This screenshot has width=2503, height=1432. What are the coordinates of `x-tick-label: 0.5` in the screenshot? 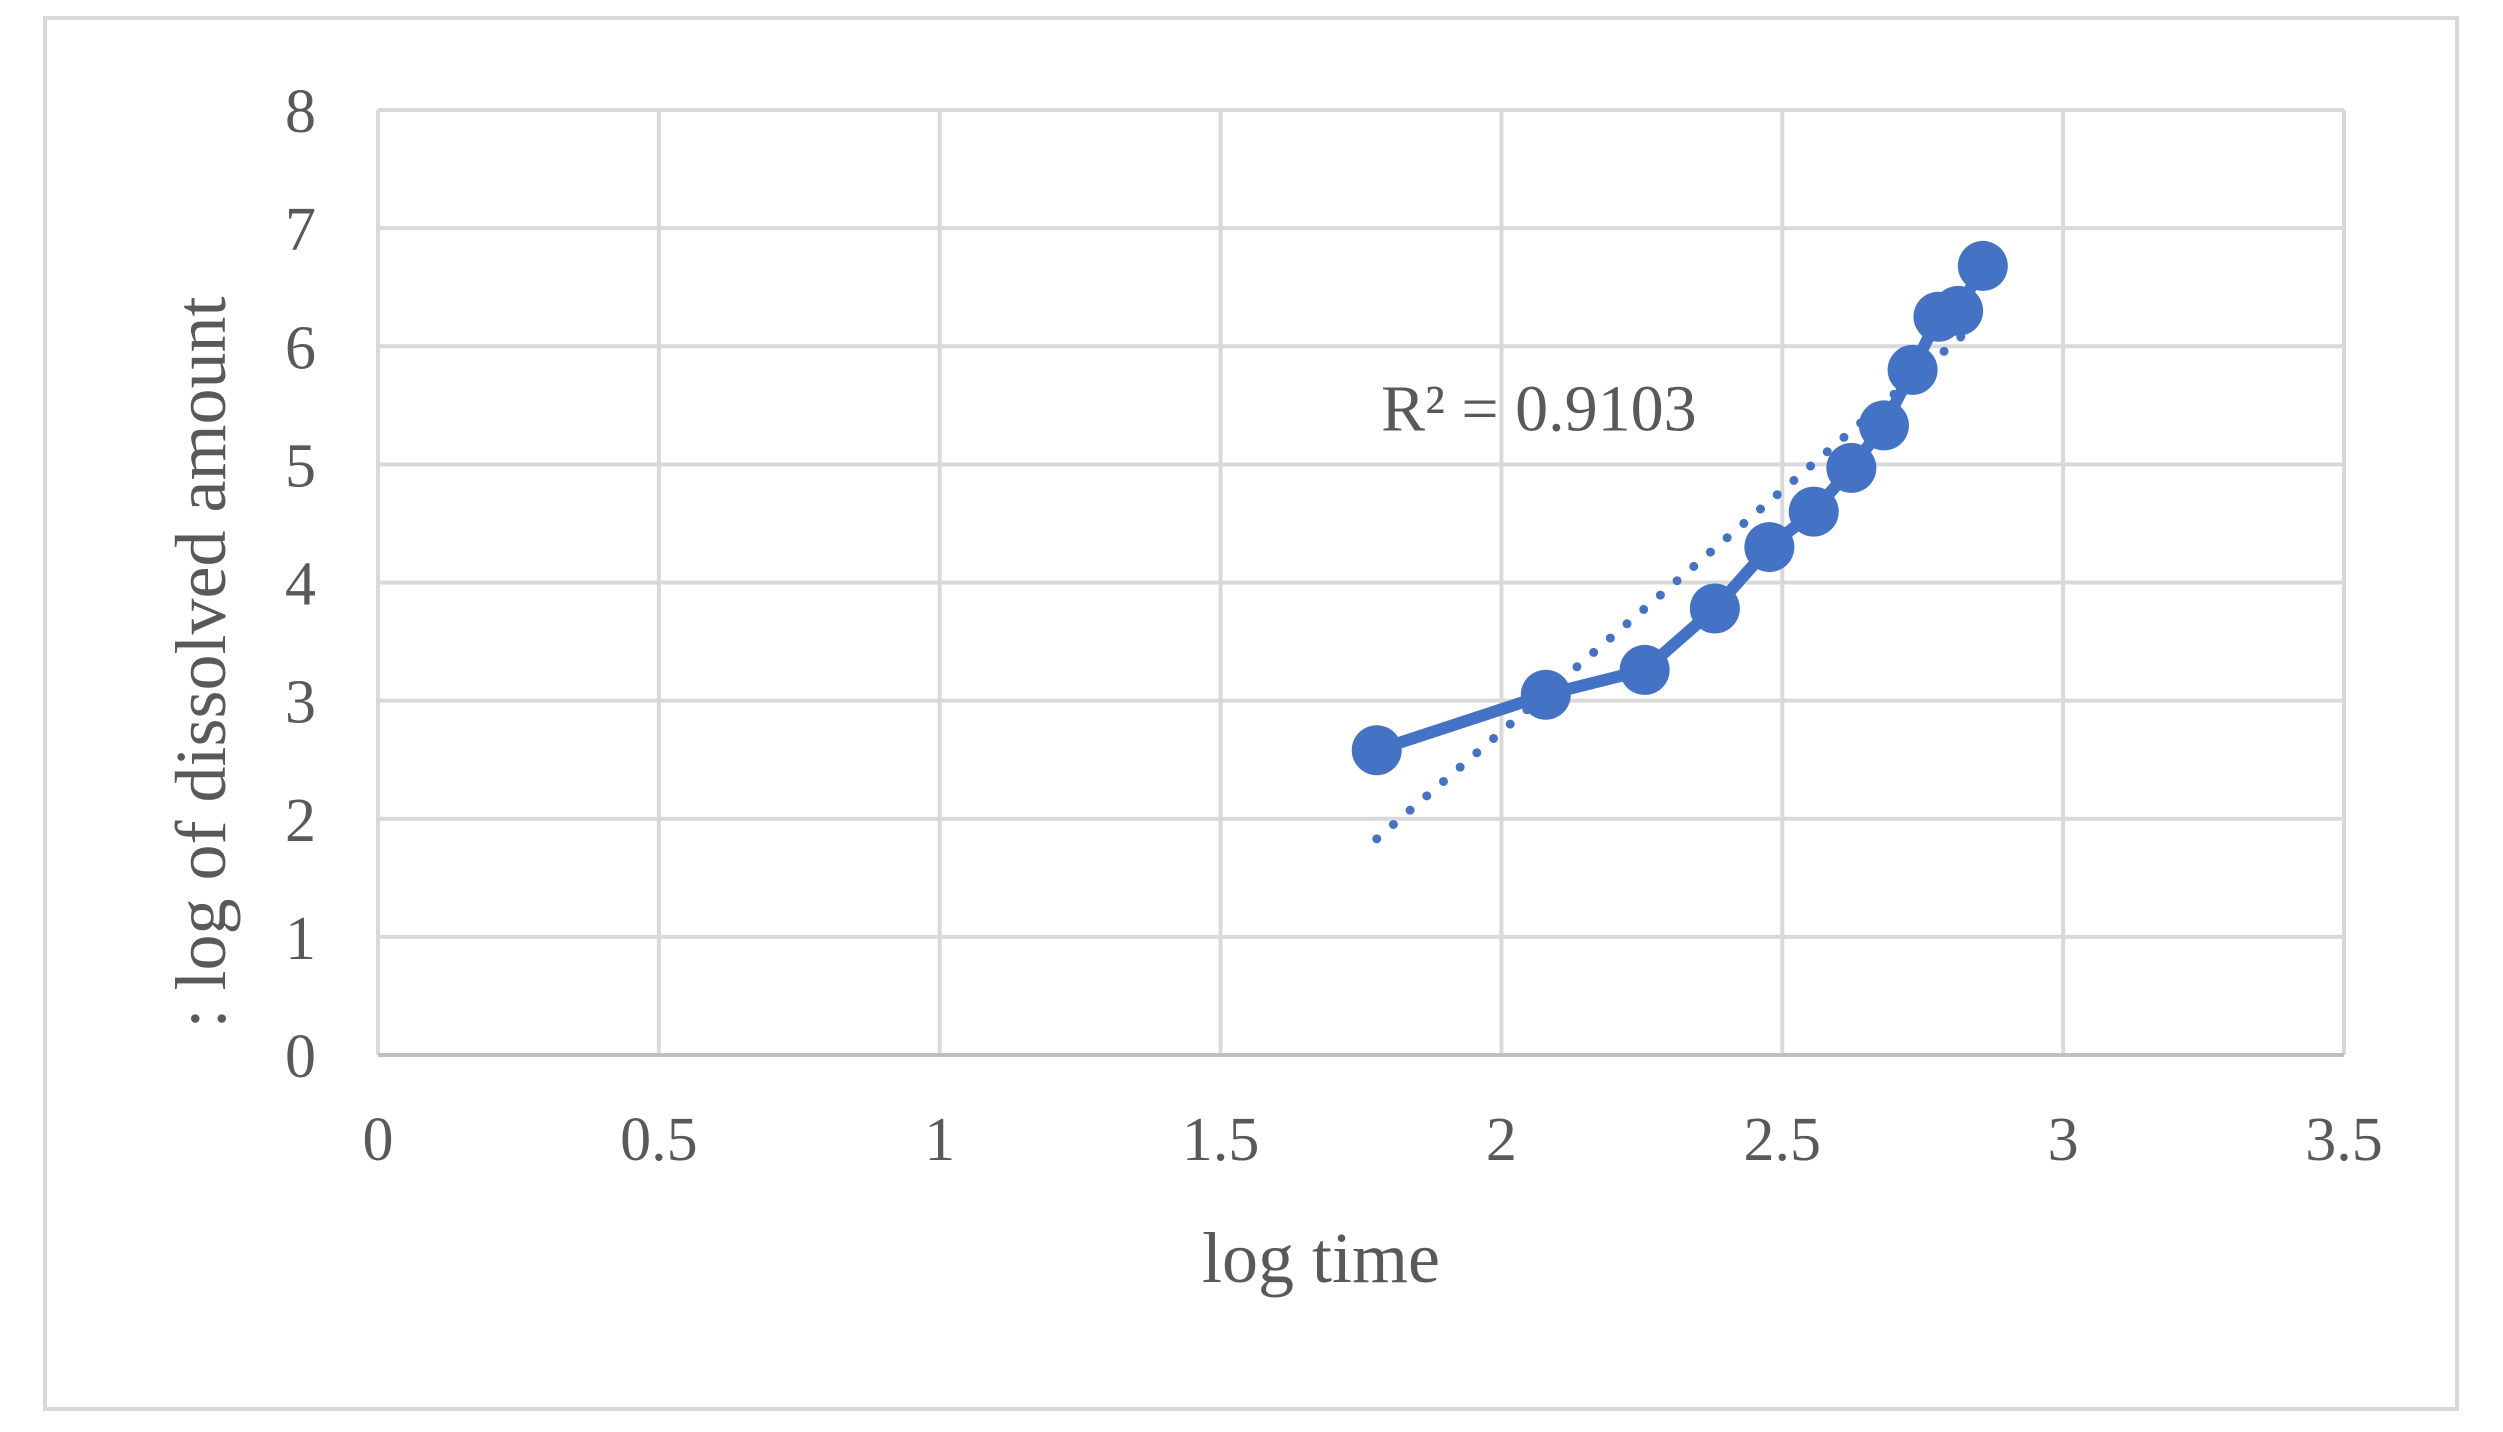 It's located at (659, 1140).